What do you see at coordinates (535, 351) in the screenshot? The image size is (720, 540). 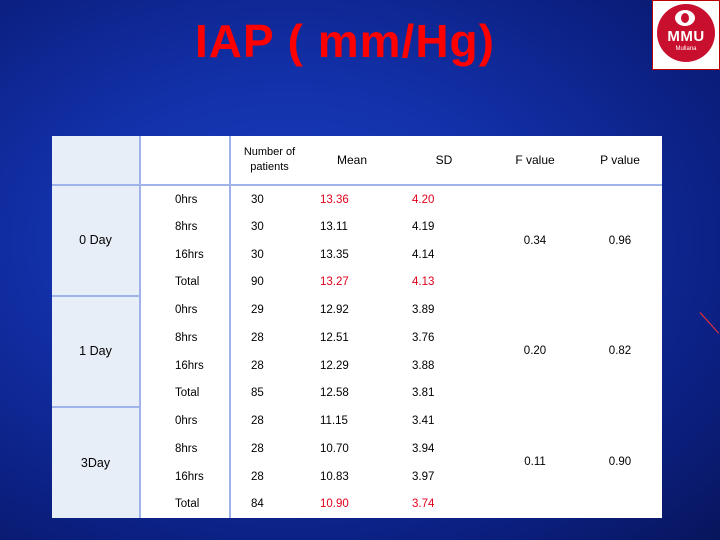 I see `f-value: 0.20` at bounding box center [535, 351].